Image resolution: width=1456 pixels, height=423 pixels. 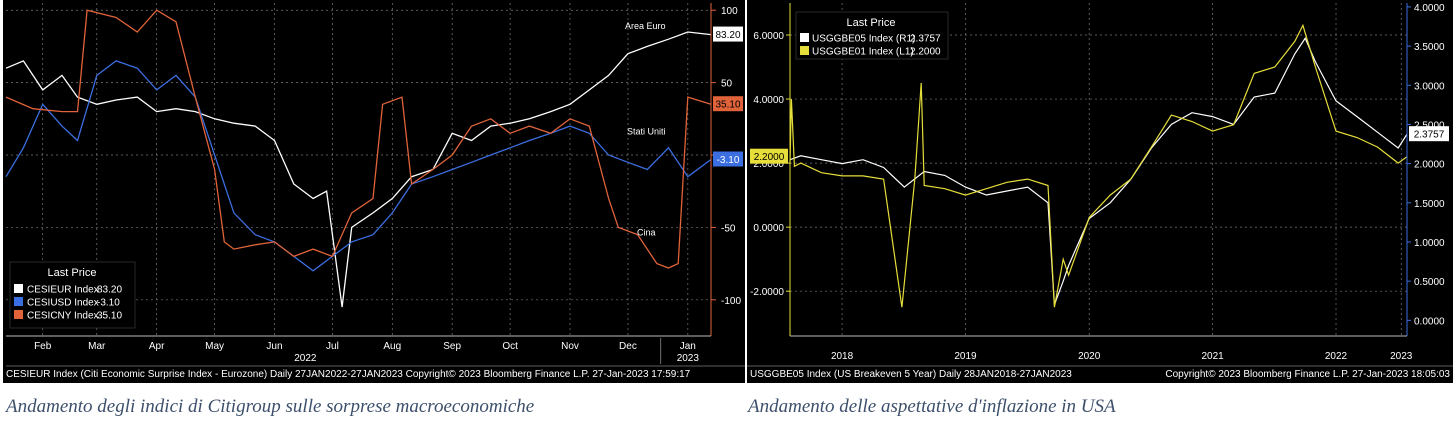 I want to click on y-tick-label: -100, so click(x=731, y=301).